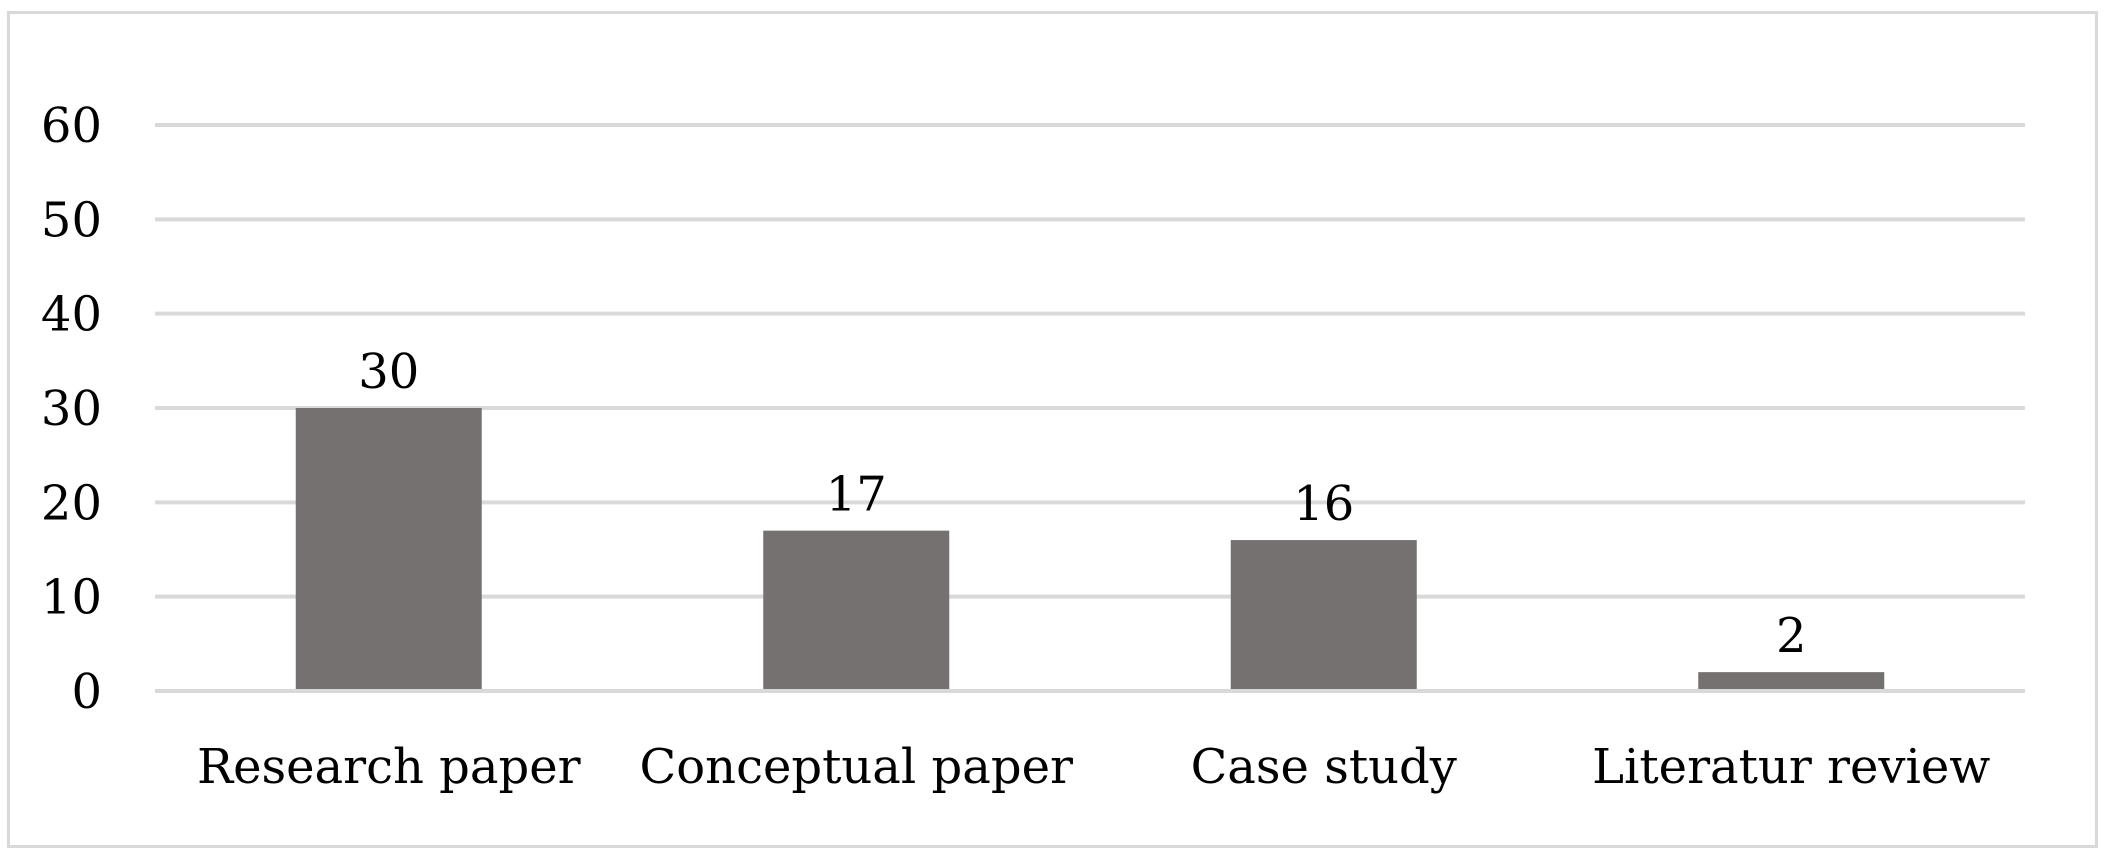 The height and width of the screenshot is (859, 2109). What do you see at coordinates (71, 220) in the screenshot?
I see `y-tick-label: 50` at bounding box center [71, 220].